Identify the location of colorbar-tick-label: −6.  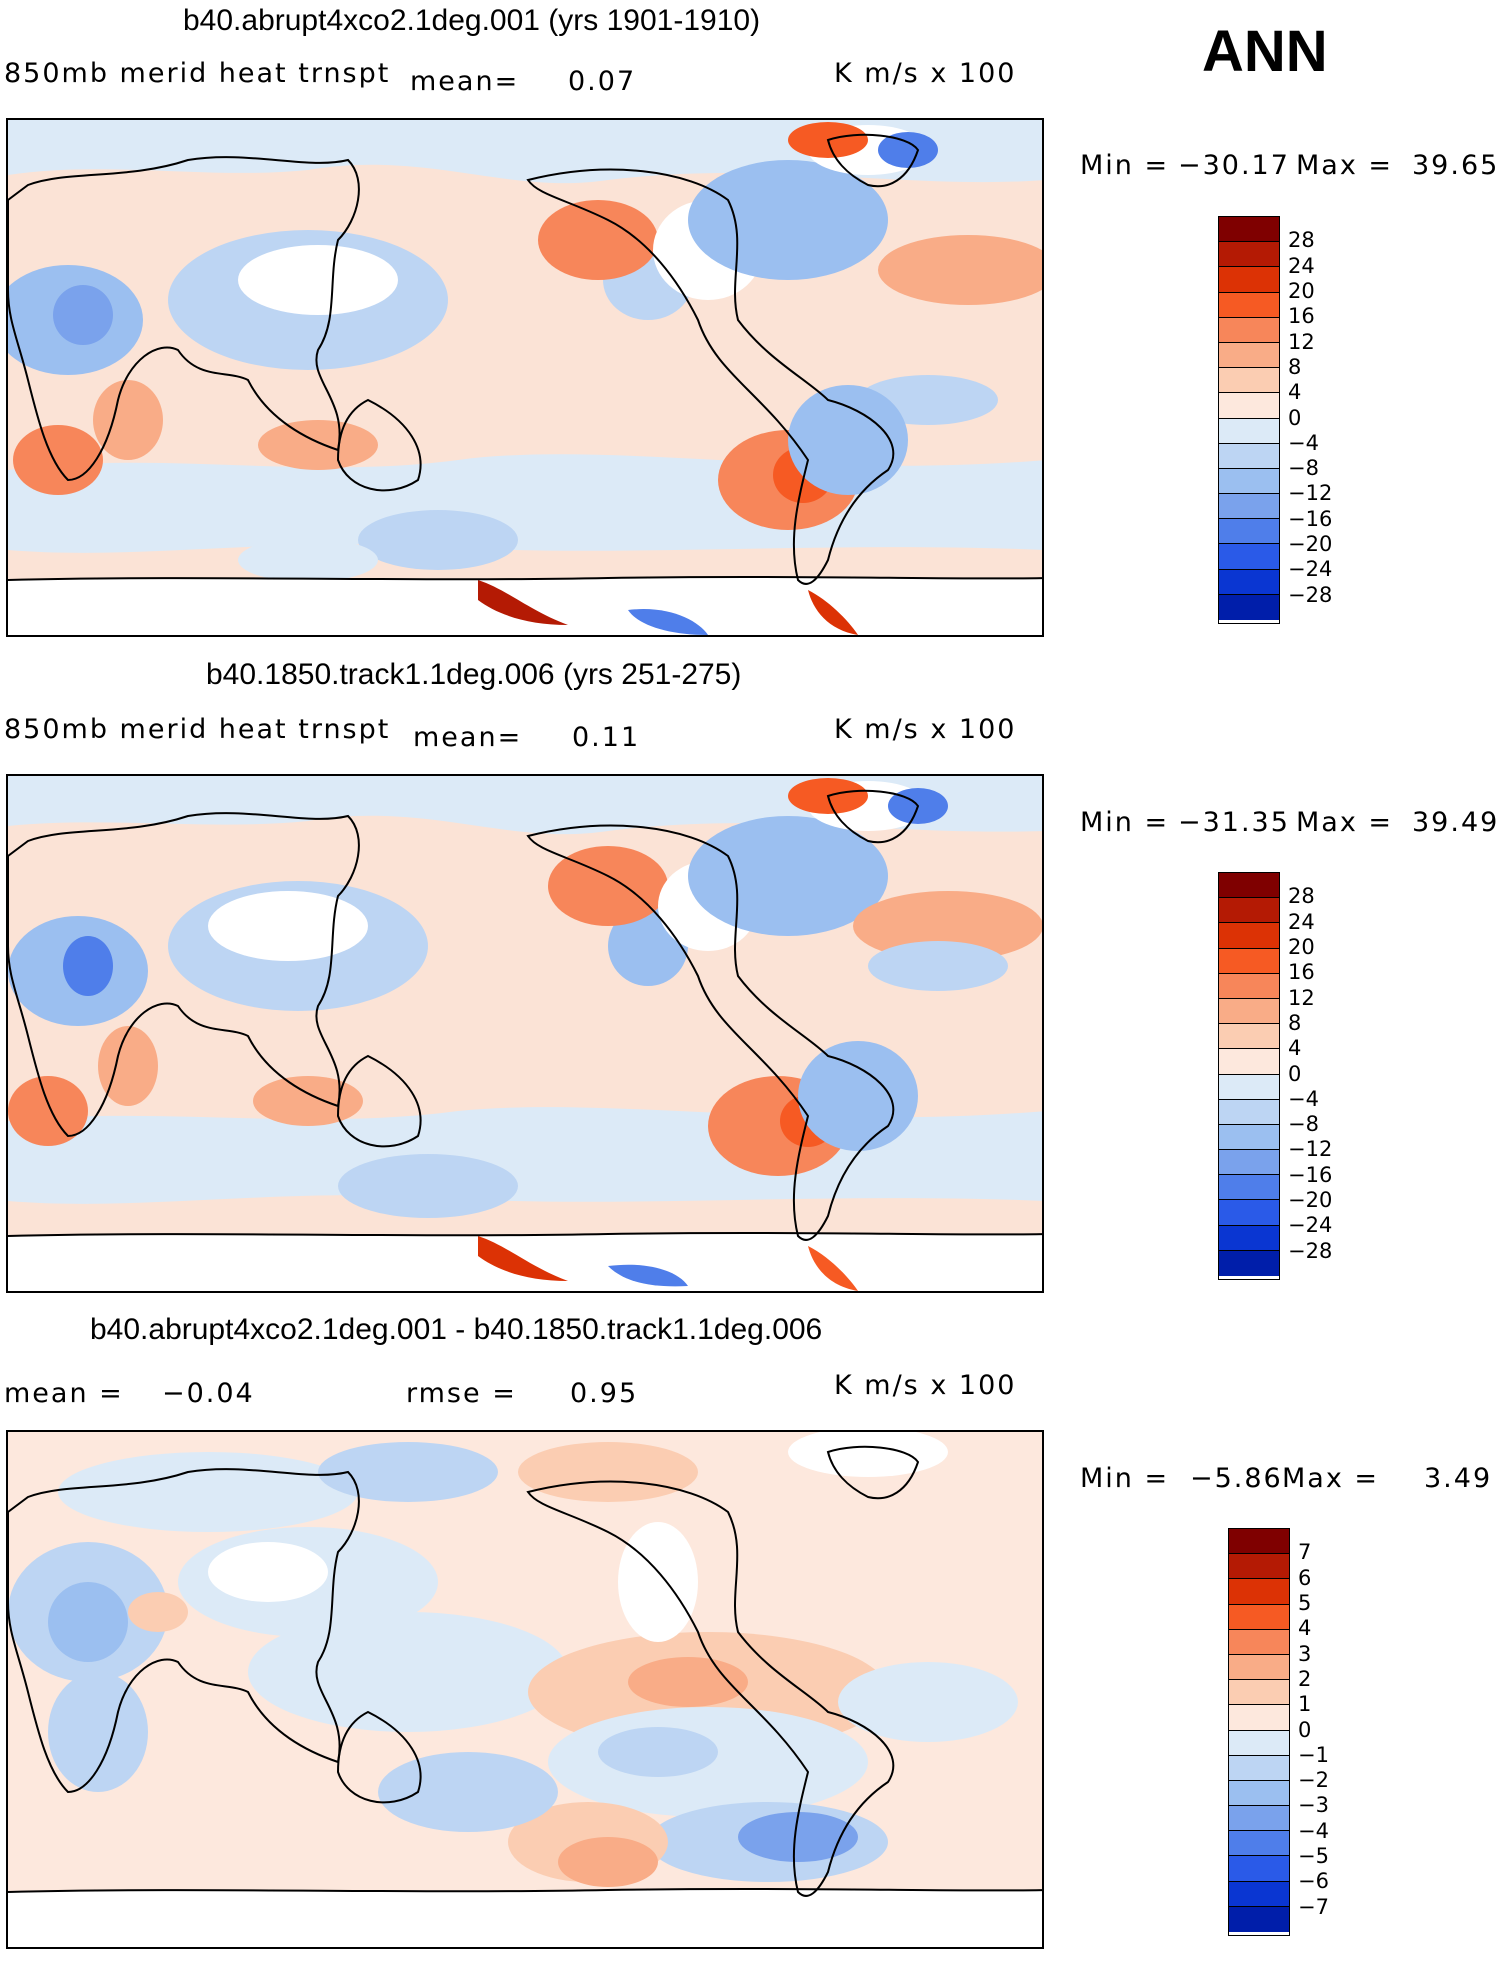
(1313, 1881).